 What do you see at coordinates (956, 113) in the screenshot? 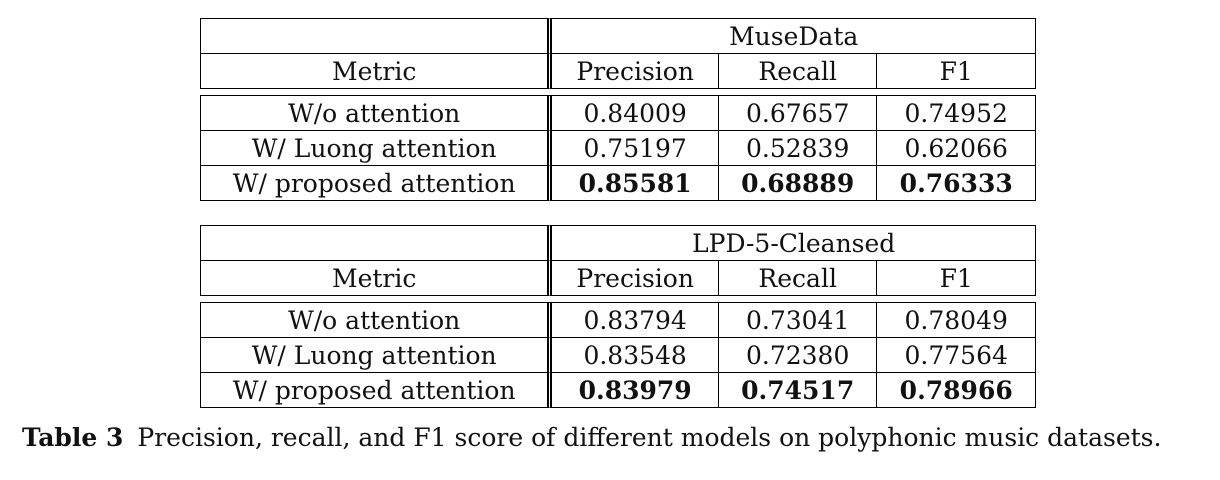
I see `f1-value: 0.74952` at bounding box center [956, 113].